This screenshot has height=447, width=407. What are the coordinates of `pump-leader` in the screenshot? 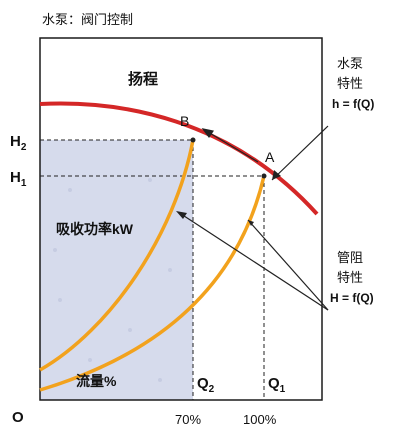 It's located at (300, 153).